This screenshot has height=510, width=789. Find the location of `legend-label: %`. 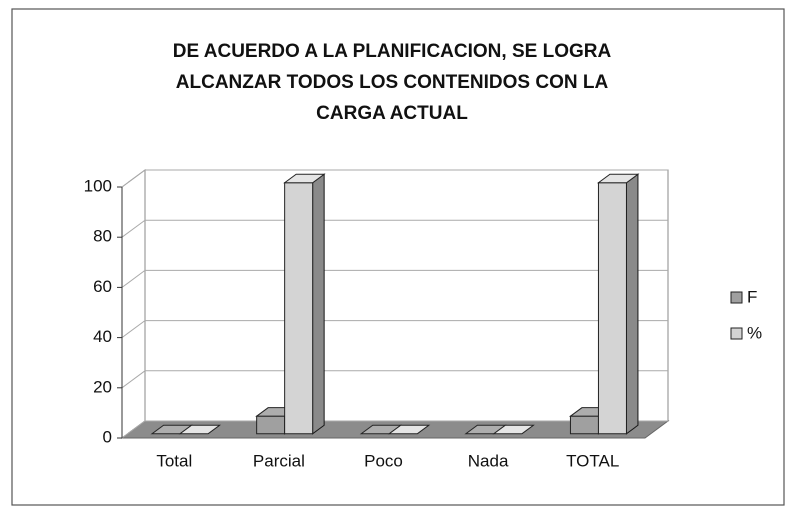

legend-label: % is located at coordinates (754, 332).